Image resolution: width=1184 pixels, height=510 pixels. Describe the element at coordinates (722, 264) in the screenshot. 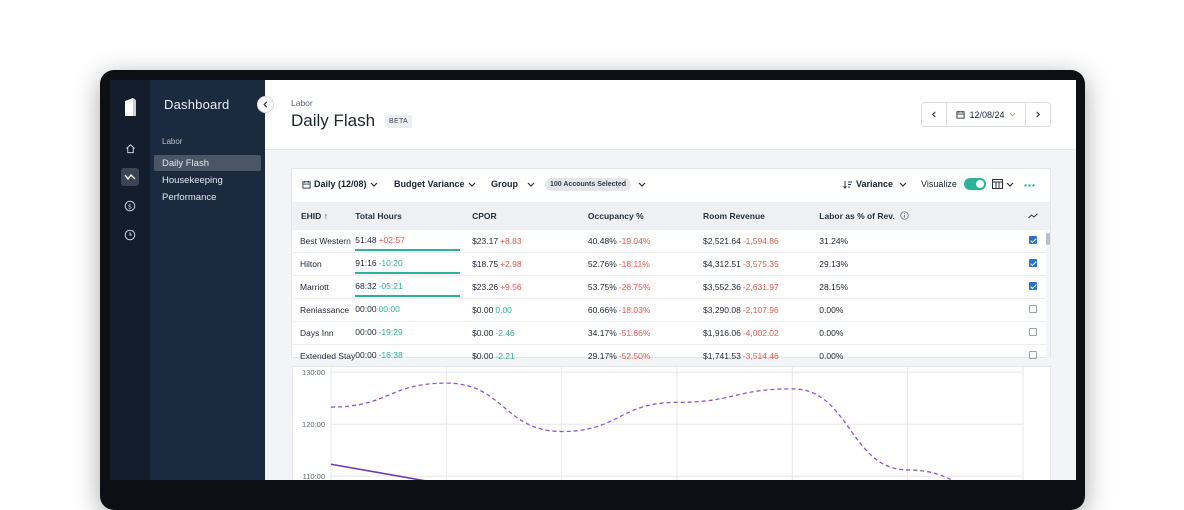

I see `rev-value: $4,312.51` at that location.